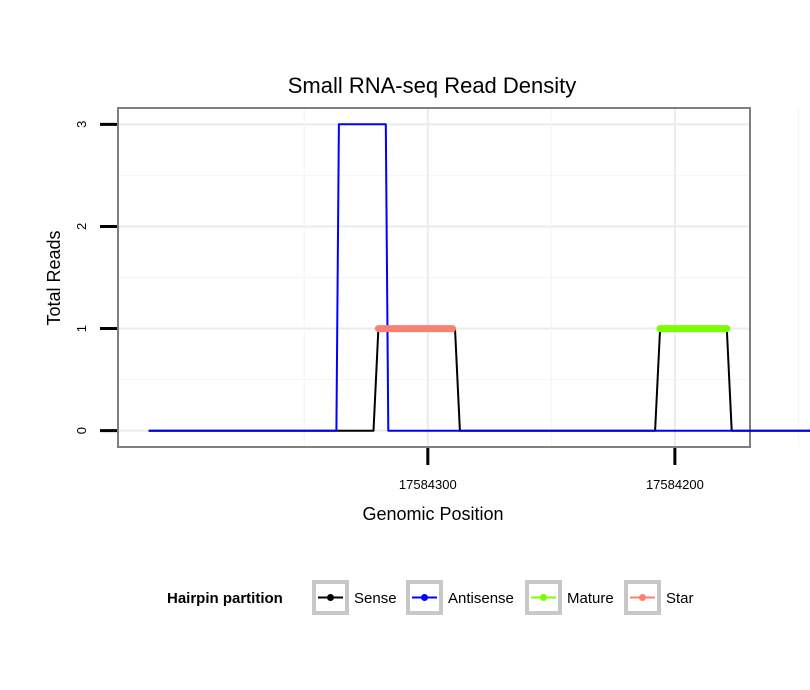  What do you see at coordinates (95, 277) in the screenshot?
I see `y-axis: 0 1 2 3` at bounding box center [95, 277].